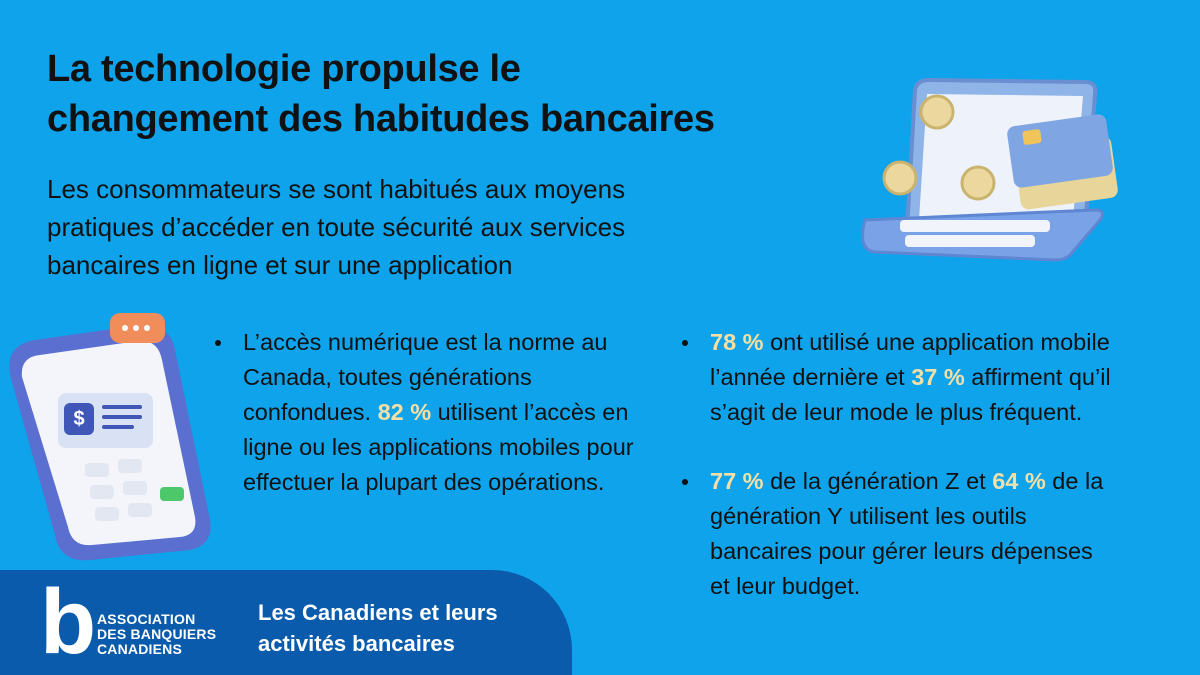 The width and height of the screenshot is (1200, 675). What do you see at coordinates (381, 119) in the screenshot?
I see `title-line: changement des habitudes bancaires` at bounding box center [381, 119].